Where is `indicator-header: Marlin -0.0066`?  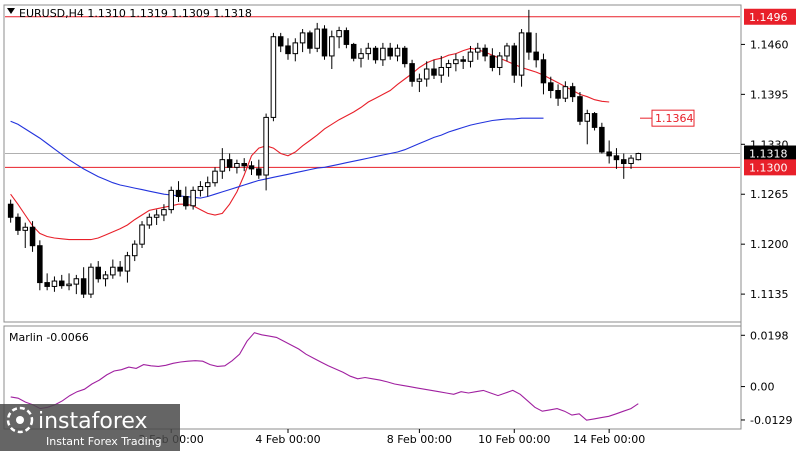
indicator-header: Marlin -0.0066 is located at coordinates (49, 337).